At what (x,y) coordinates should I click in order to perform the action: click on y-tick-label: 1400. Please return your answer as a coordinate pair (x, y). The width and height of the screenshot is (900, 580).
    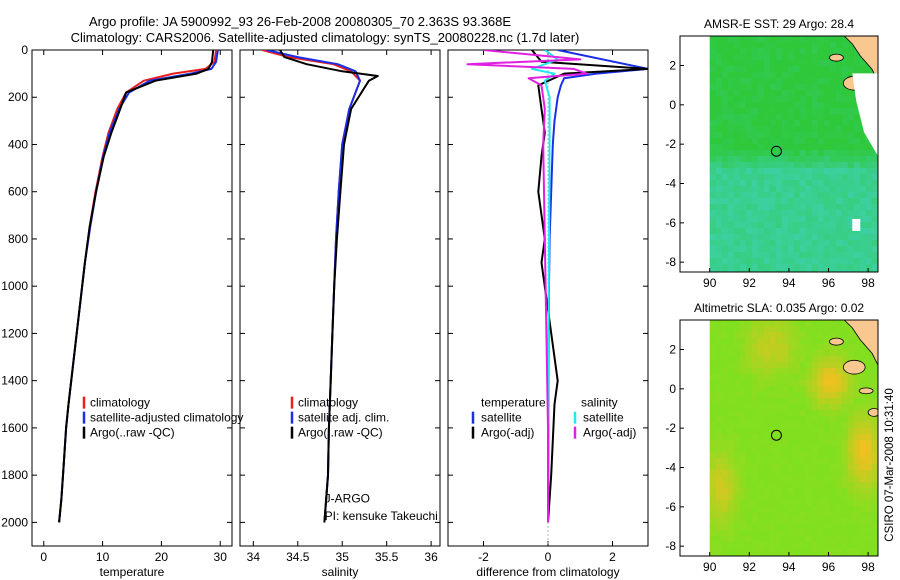
    Looking at the image, I should click on (14, 381).